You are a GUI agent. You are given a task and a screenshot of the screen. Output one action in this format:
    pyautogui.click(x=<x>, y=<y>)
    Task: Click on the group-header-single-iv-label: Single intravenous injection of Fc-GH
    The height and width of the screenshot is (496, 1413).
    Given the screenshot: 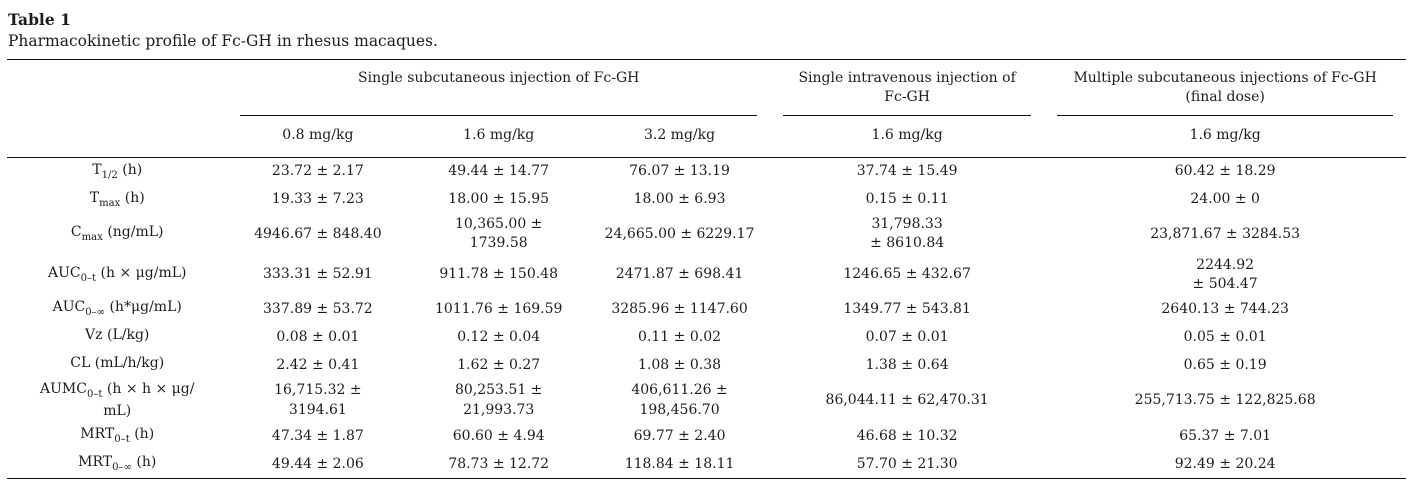 What is the action you would take?
    pyautogui.click(x=907, y=88)
    